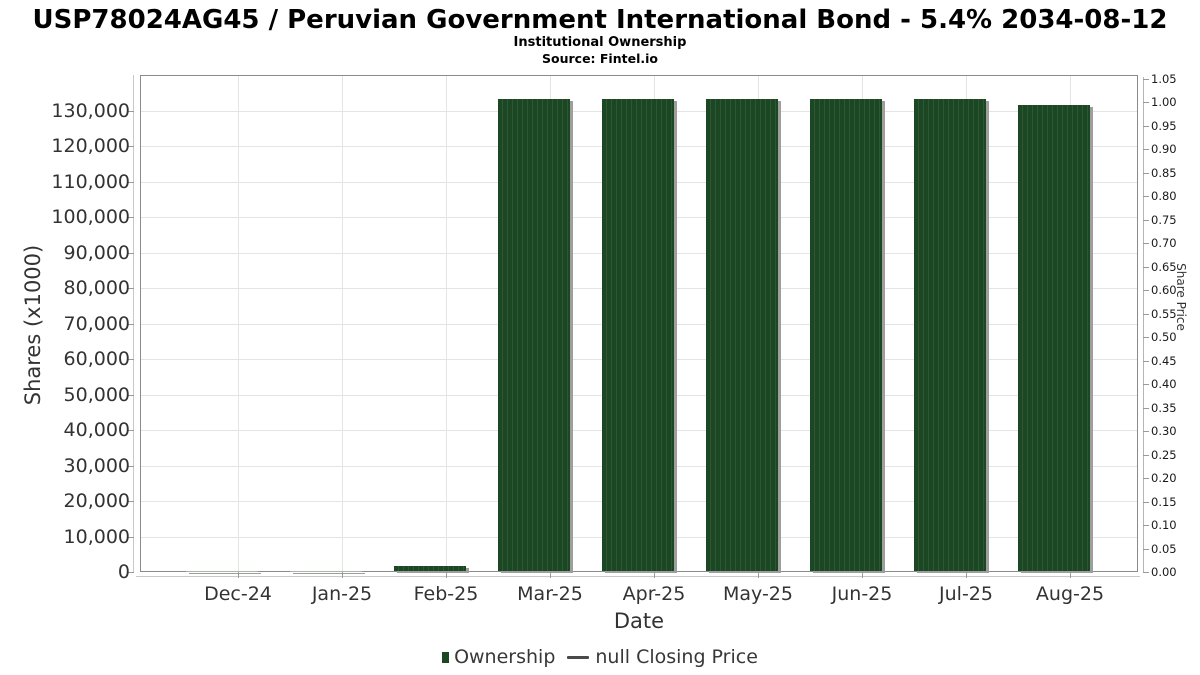  Describe the element at coordinates (1164, 501) in the screenshot. I see `y-axis-right-tick-label: 0.15` at that location.